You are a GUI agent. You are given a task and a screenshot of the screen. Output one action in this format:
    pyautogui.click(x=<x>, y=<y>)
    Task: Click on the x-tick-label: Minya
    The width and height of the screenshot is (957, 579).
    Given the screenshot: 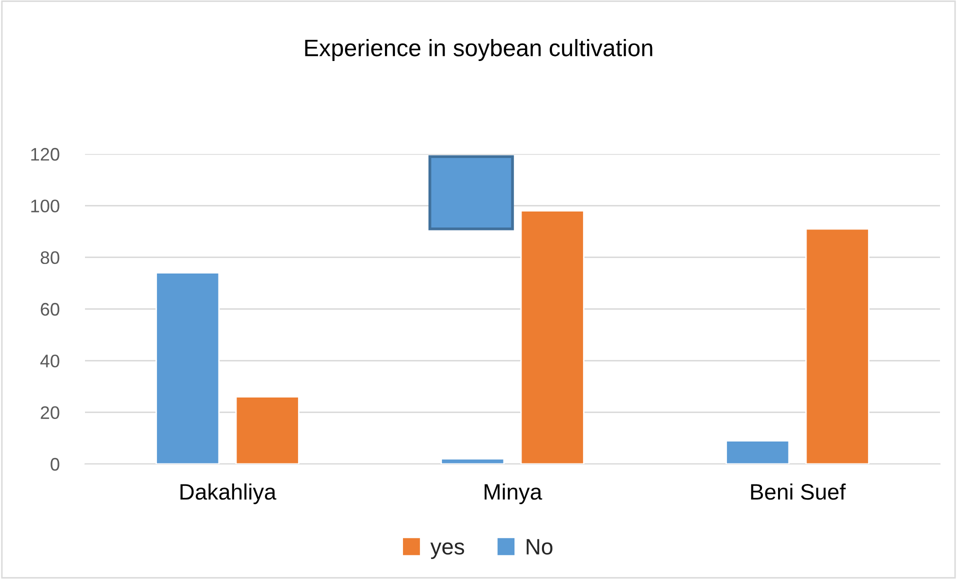 What is the action you would take?
    pyautogui.click(x=513, y=493)
    